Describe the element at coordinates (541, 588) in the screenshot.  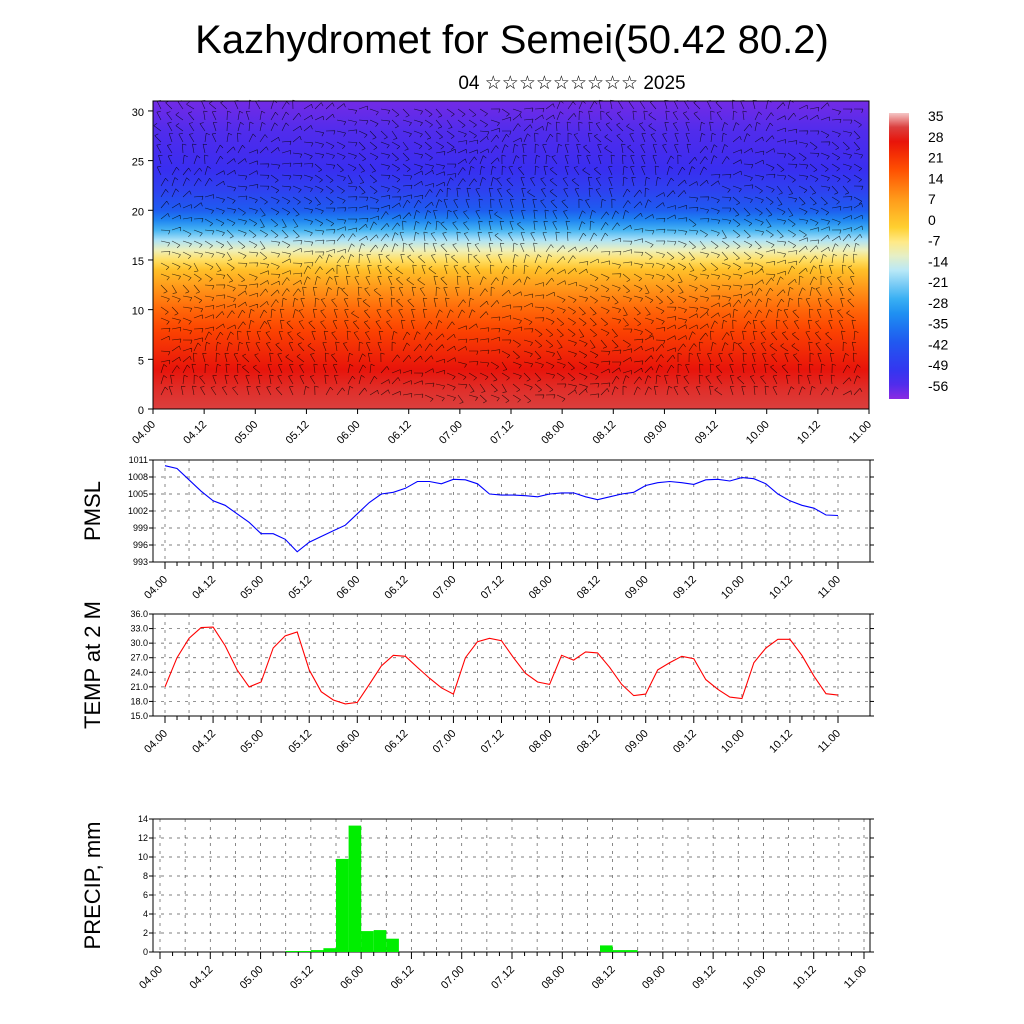
I see `pmsl-x-tick-label: 08.00` at that location.